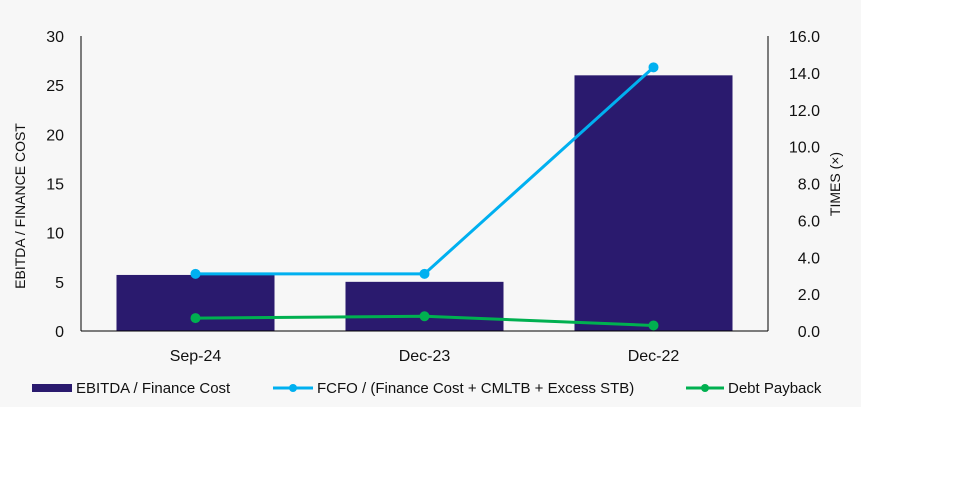 The height and width of the screenshot is (495, 962). Describe the element at coordinates (809, 221) in the screenshot. I see `y-tick-label-right: 6.0` at that location.